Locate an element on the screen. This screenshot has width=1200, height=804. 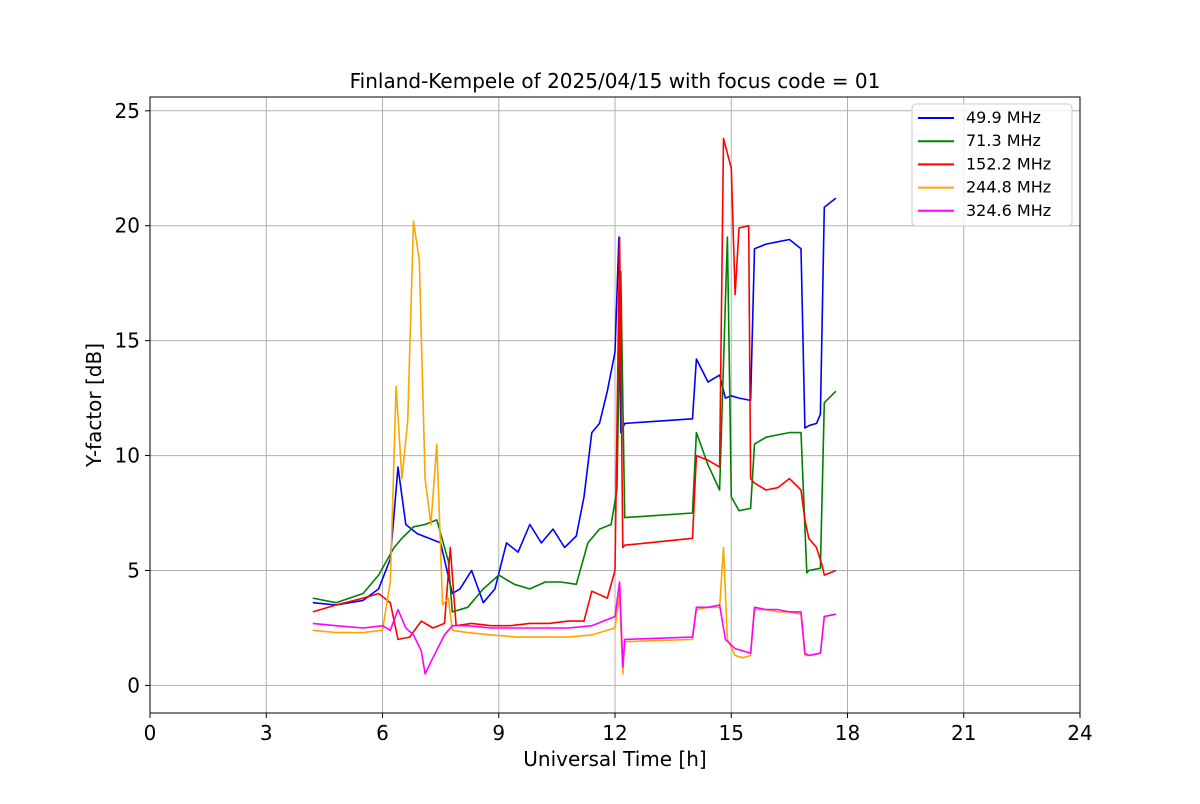
legend-label-4: 324.6 MHz is located at coordinates (1008, 210).